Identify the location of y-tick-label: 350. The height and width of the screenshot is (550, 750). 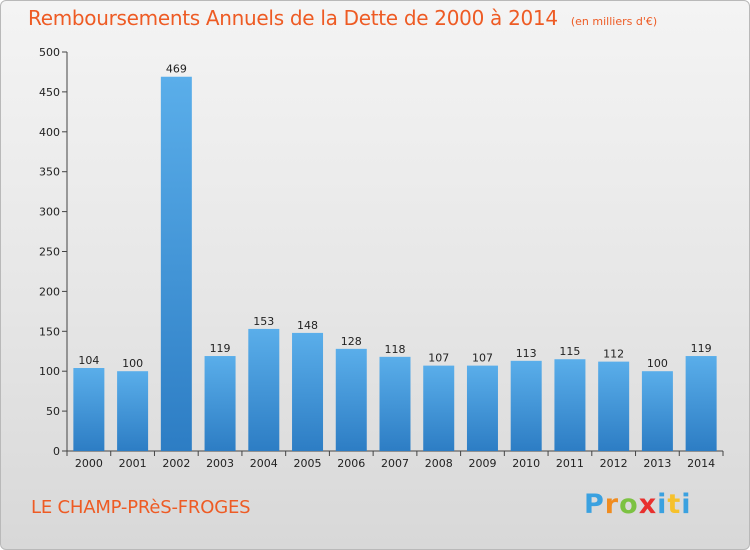
(49, 172).